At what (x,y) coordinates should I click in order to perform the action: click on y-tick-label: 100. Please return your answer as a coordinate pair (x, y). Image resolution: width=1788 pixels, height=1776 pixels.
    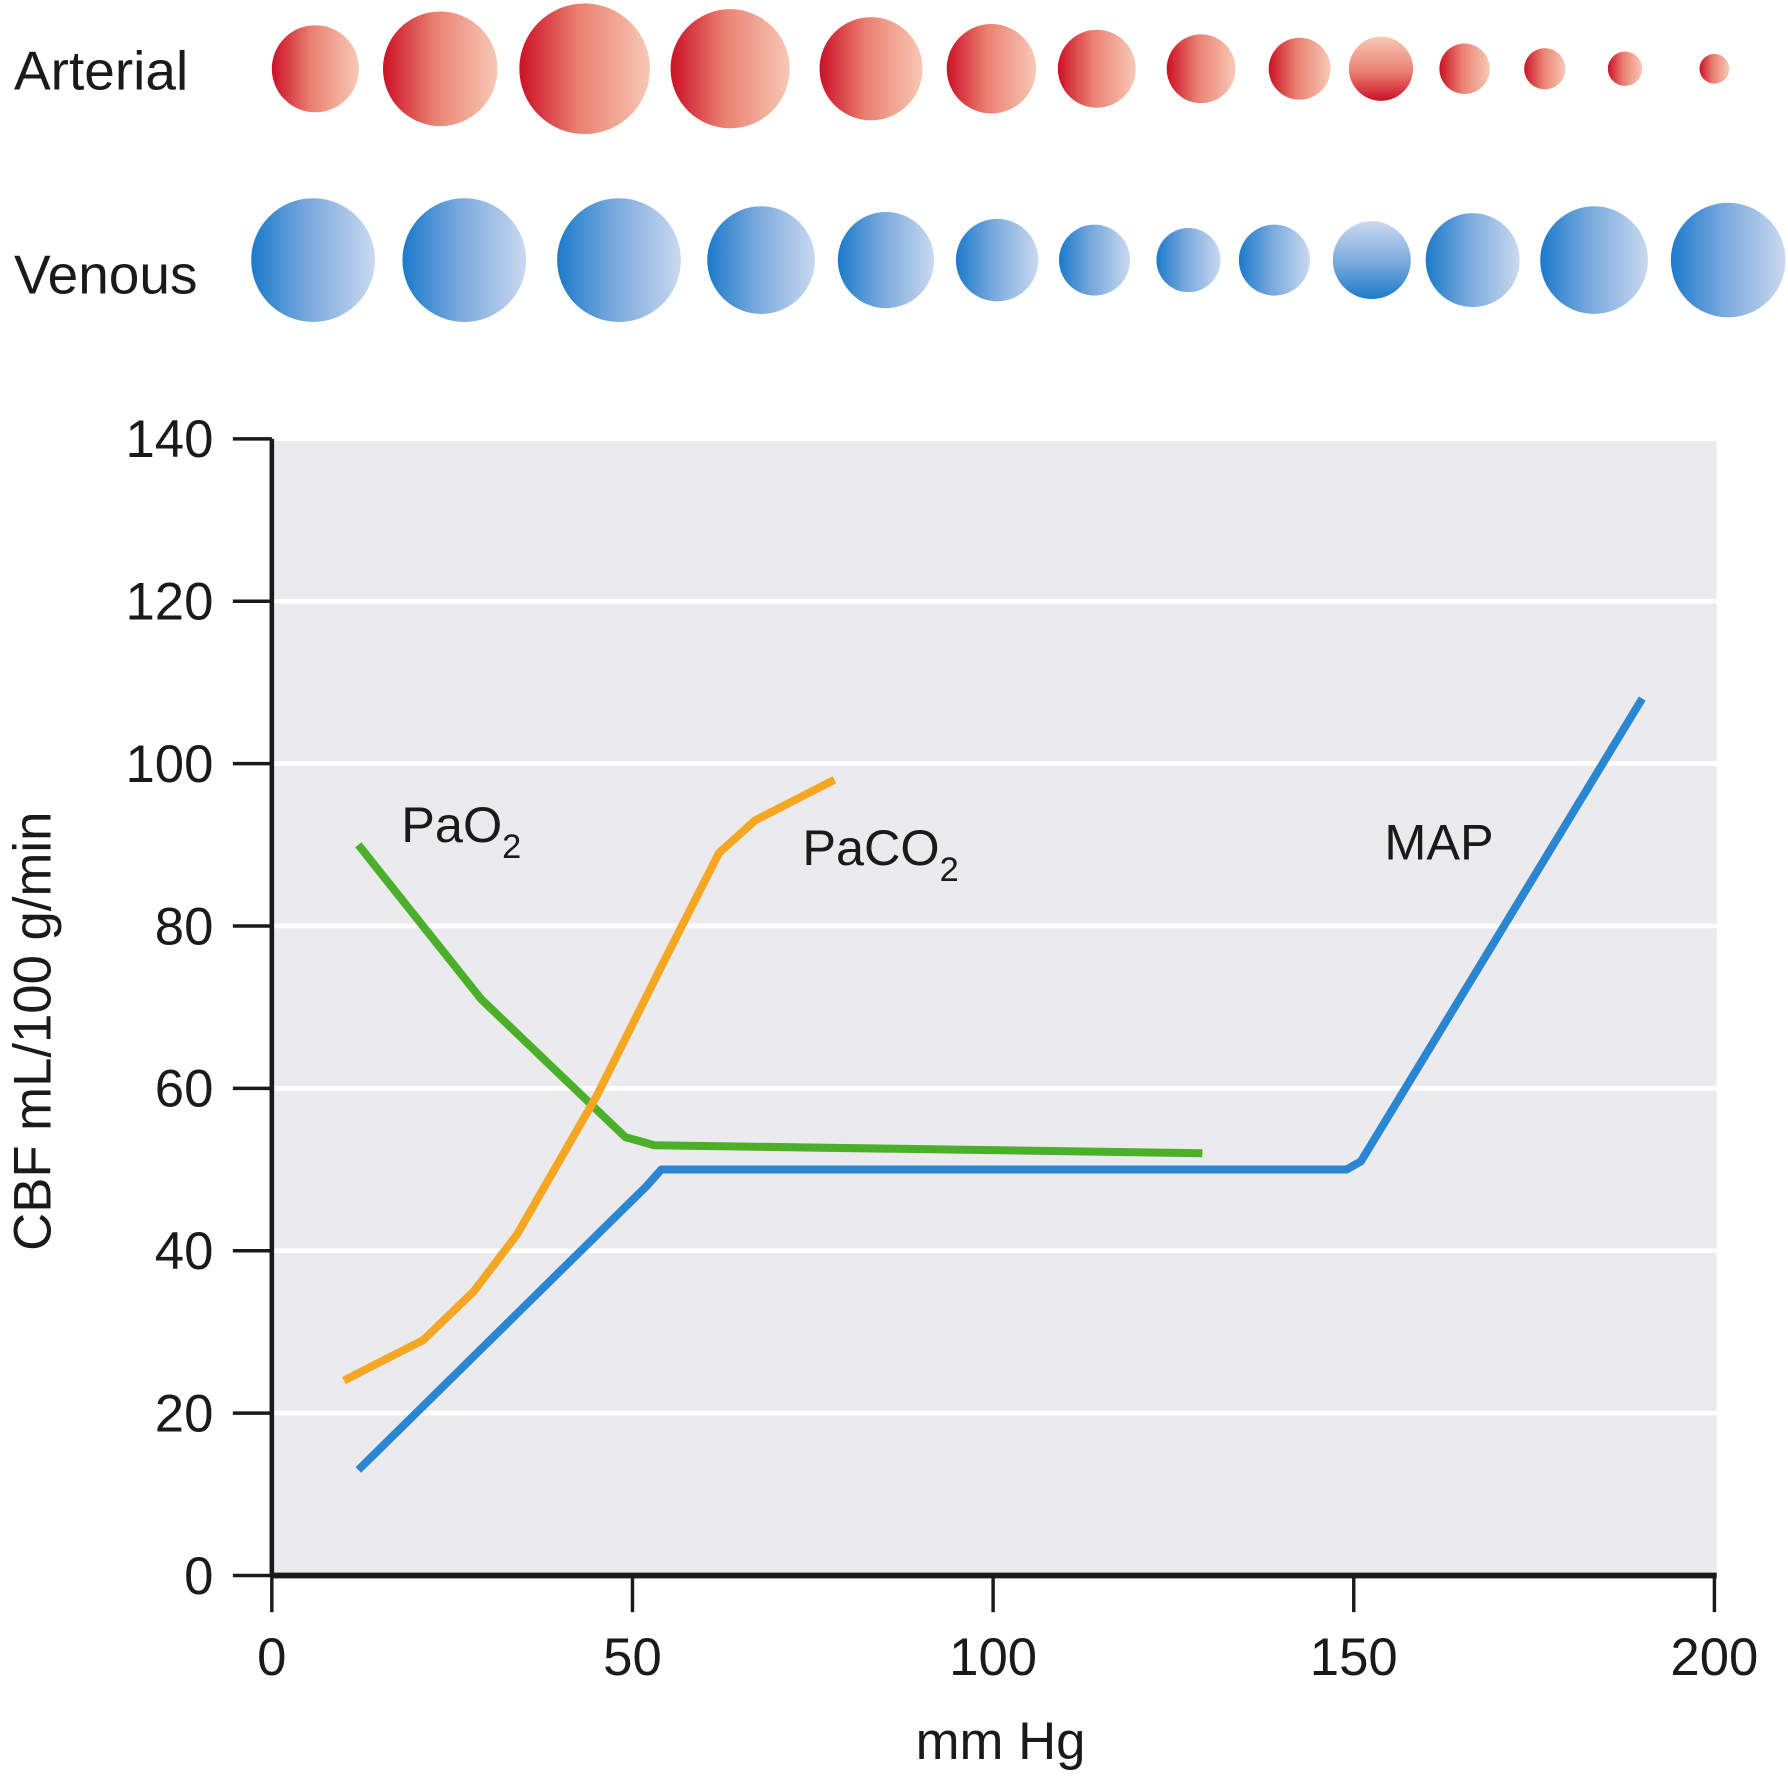
    Looking at the image, I should click on (169, 764).